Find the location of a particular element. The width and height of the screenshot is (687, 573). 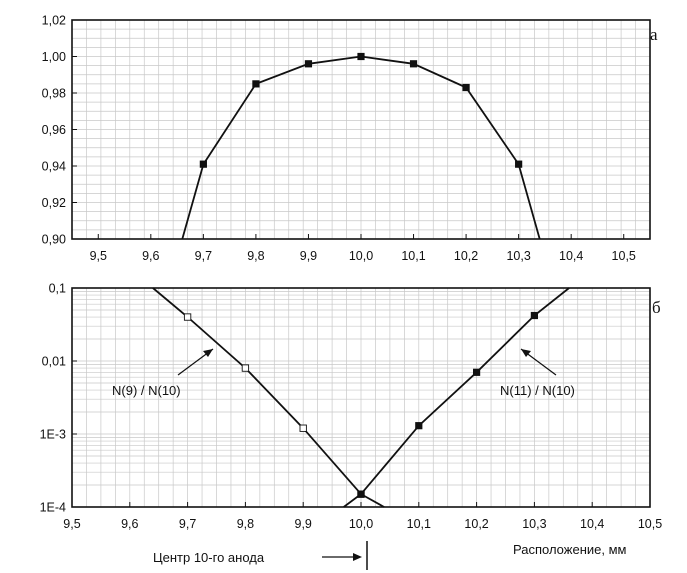

pa-x-tick-label: 9,6 is located at coordinates (150, 256).